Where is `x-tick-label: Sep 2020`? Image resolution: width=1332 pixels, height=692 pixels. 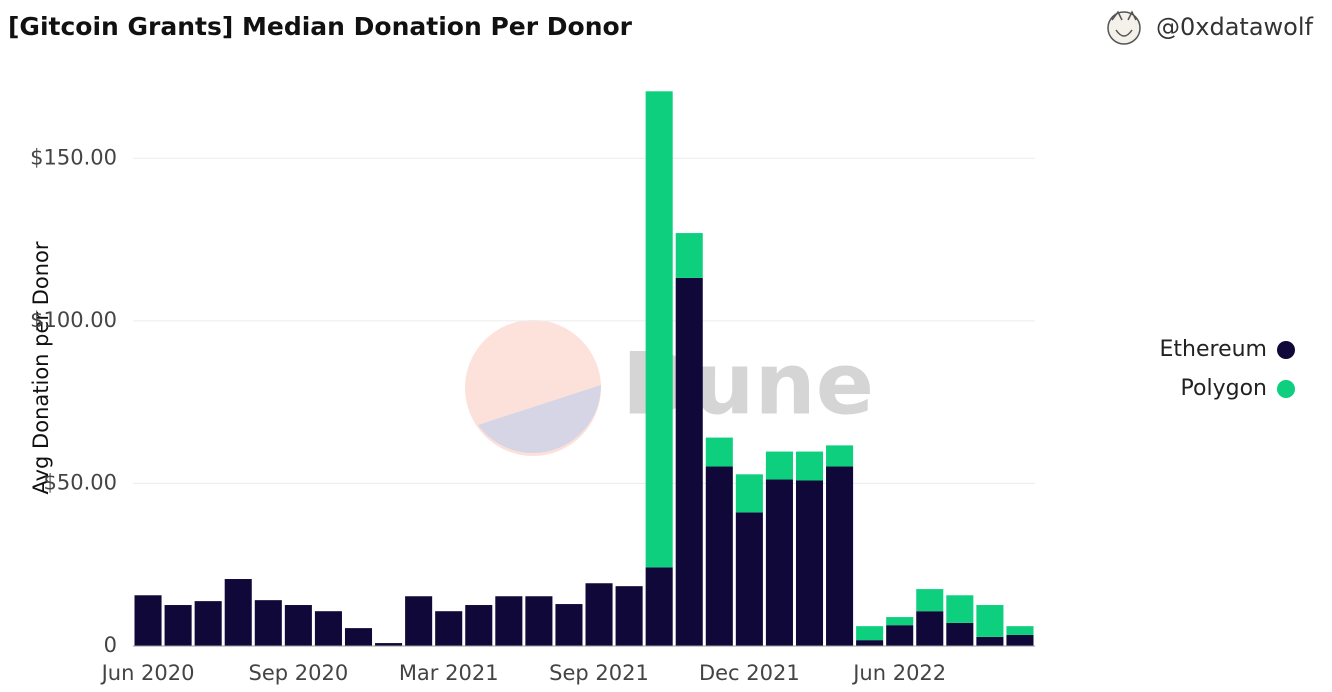
x-tick-label: Sep 2020 is located at coordinates (299, 673).